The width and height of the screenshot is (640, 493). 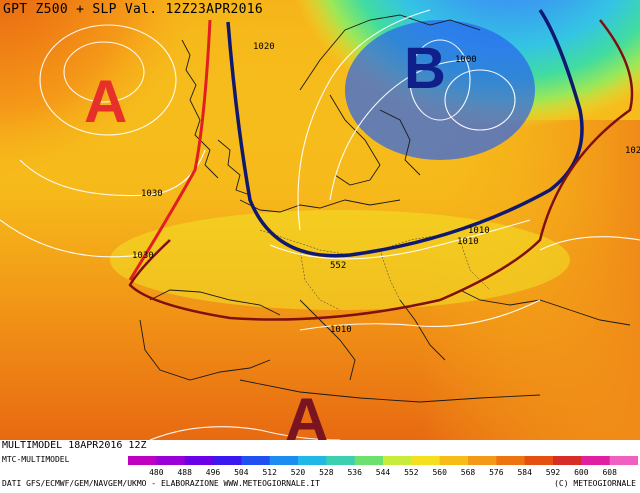 What do you see at coordinates (383, 472) in the screenshot?
I see `color-scale-tick-label: 544` at bounding box center [383, 472].